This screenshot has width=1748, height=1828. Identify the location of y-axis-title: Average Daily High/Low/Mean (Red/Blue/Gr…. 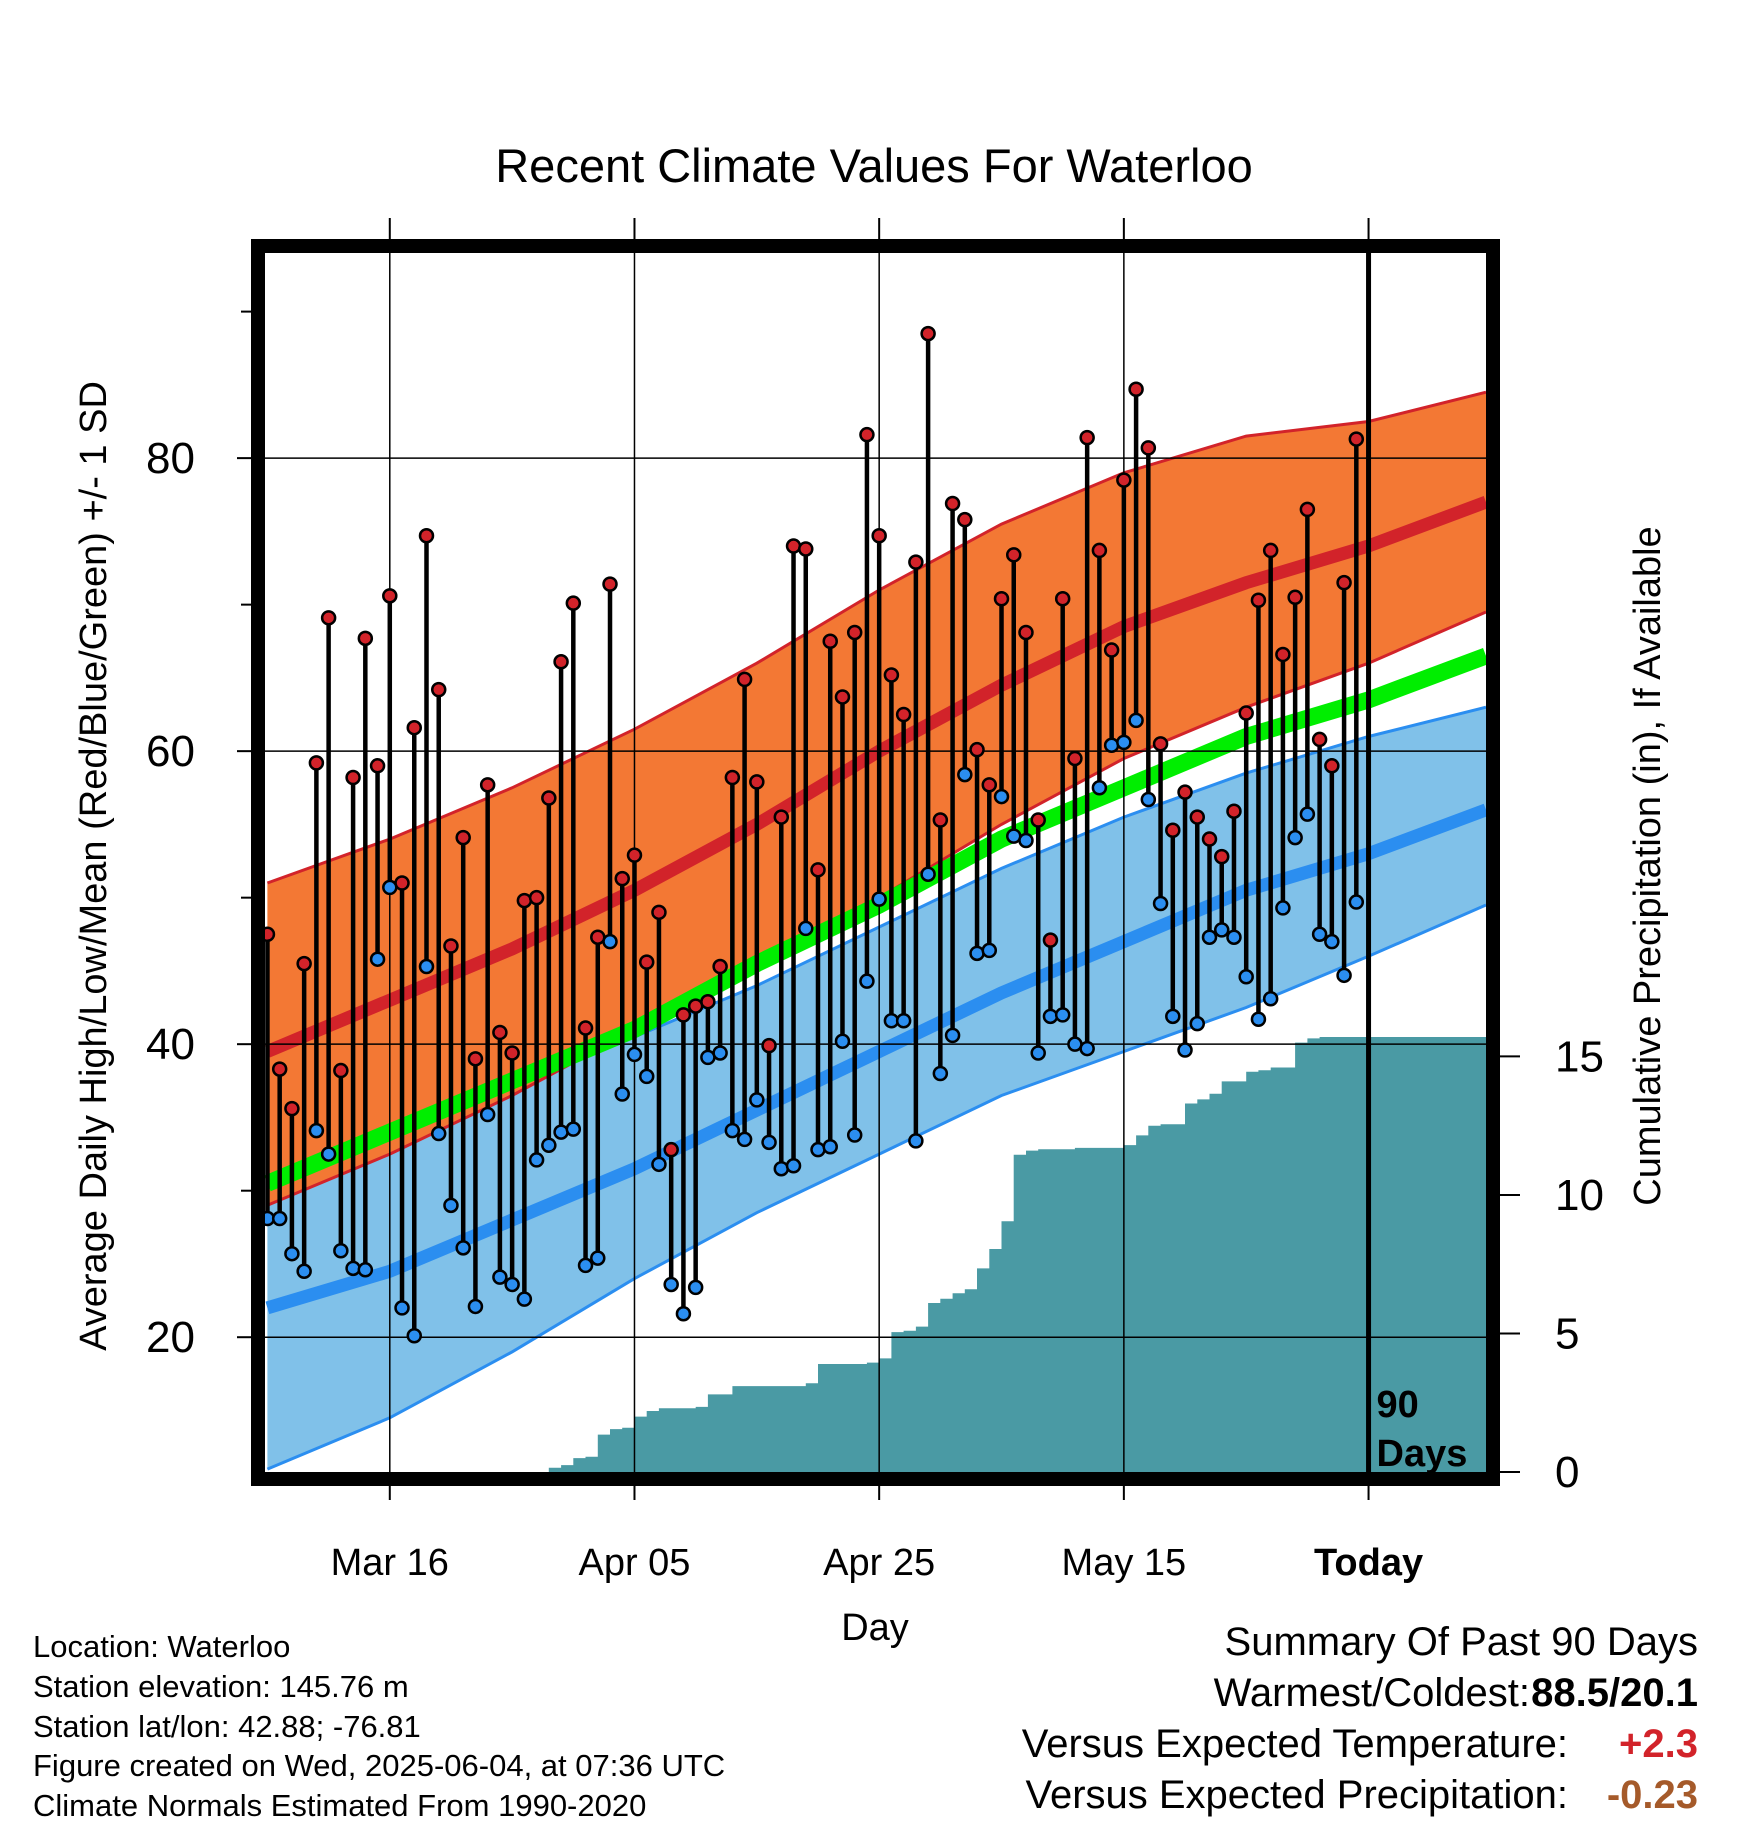
(94, 866).